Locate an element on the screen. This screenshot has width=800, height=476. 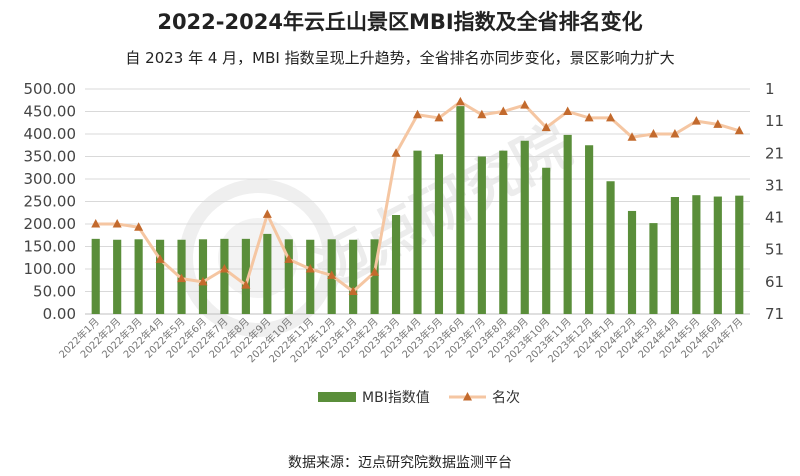
legend-swatch-marker is located at coordinates (467, 396).